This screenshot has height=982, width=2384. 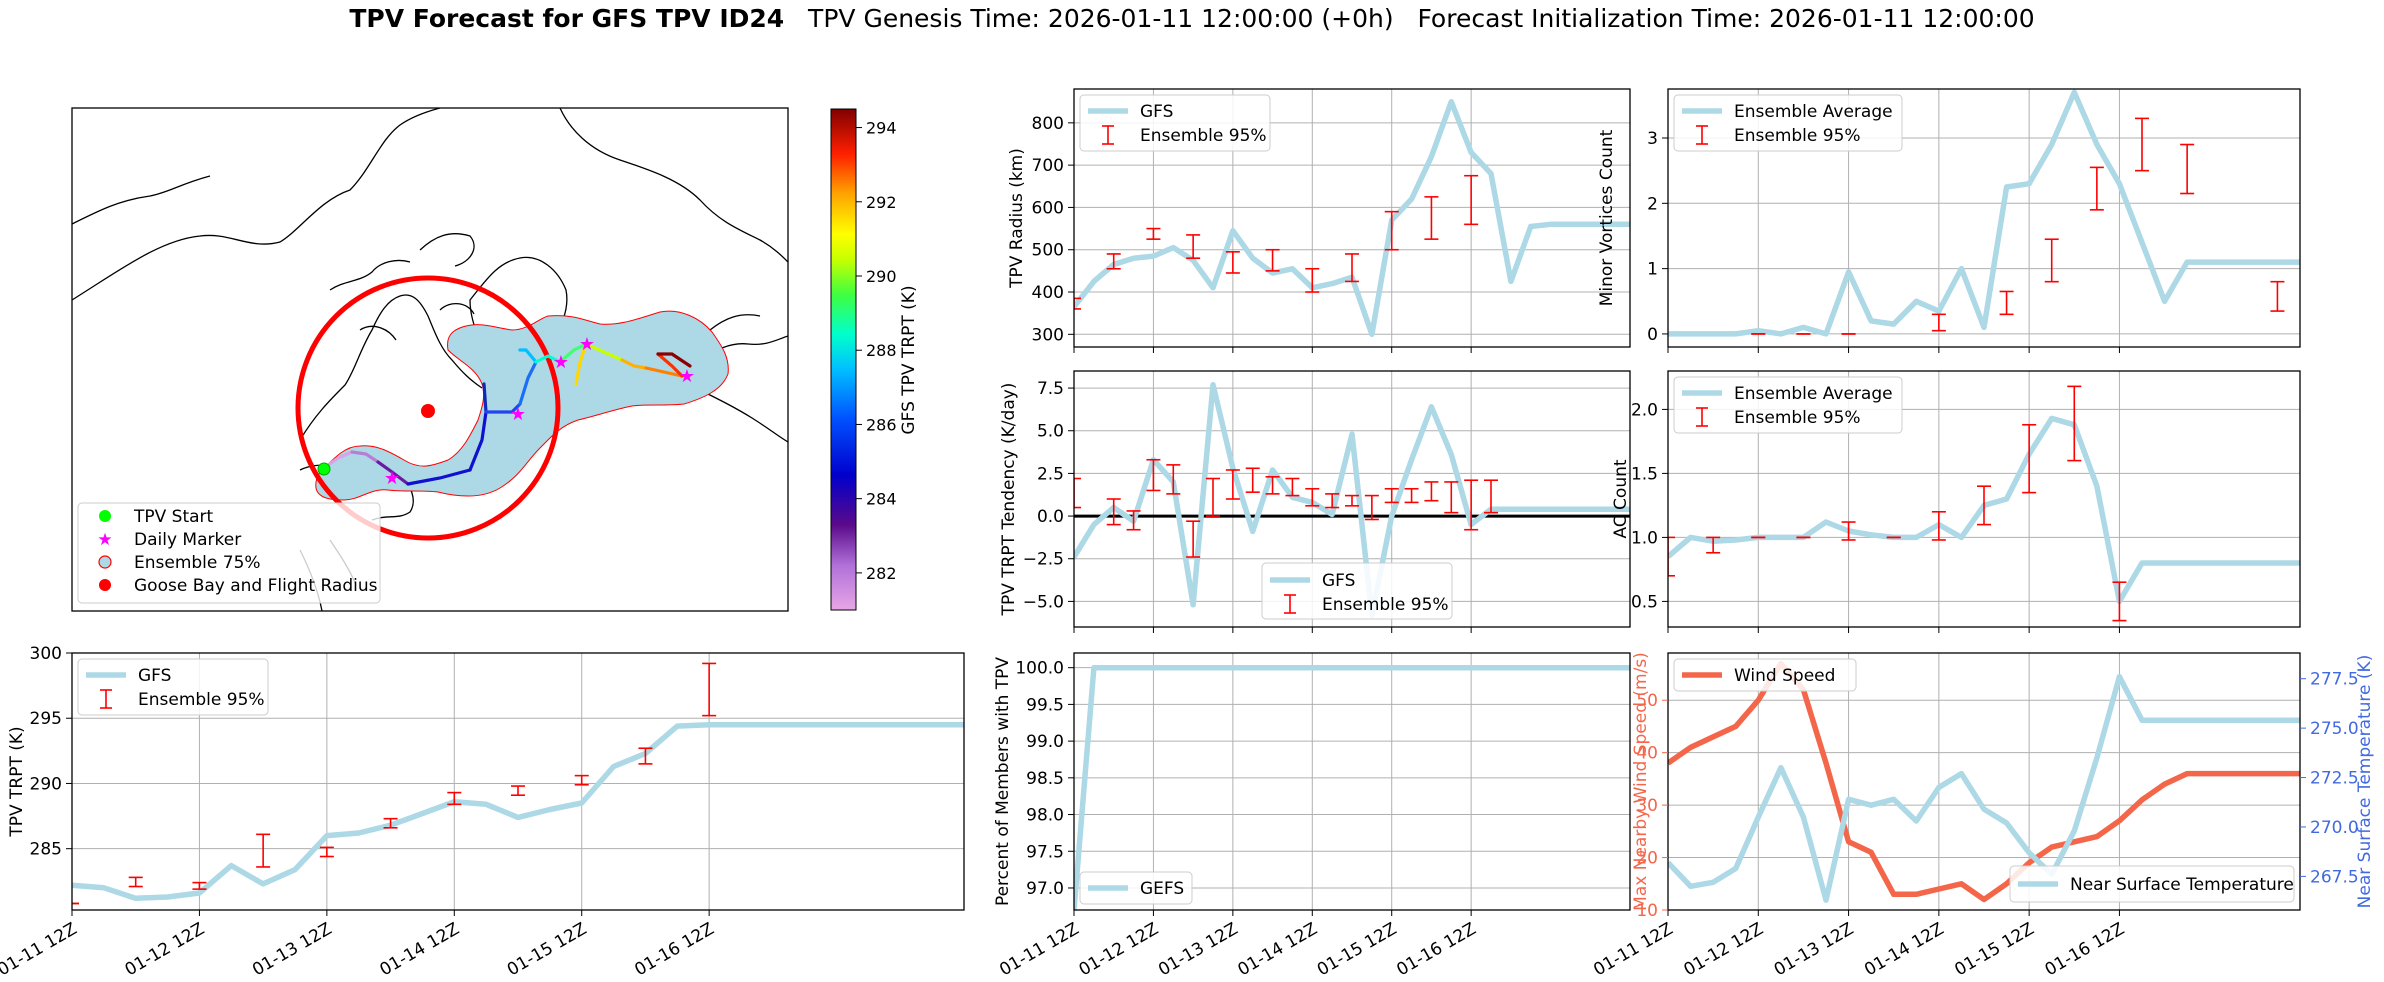 What do you see at coordinates (1175, 123) in the screenshot?
I see `legend: GFS Ensemble 95%` at bounding box center [1175, 123].